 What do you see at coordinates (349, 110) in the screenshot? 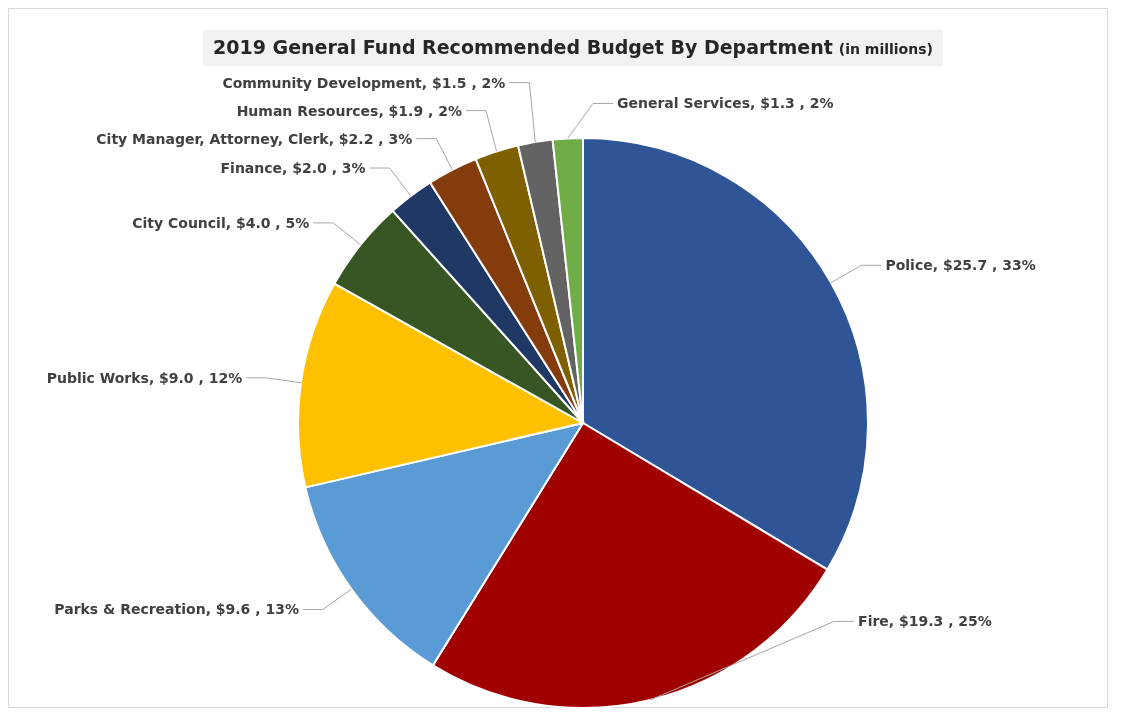
I see `slice-label: Human Resources, $1.9 , 2%` at bounding box center [349, 110].